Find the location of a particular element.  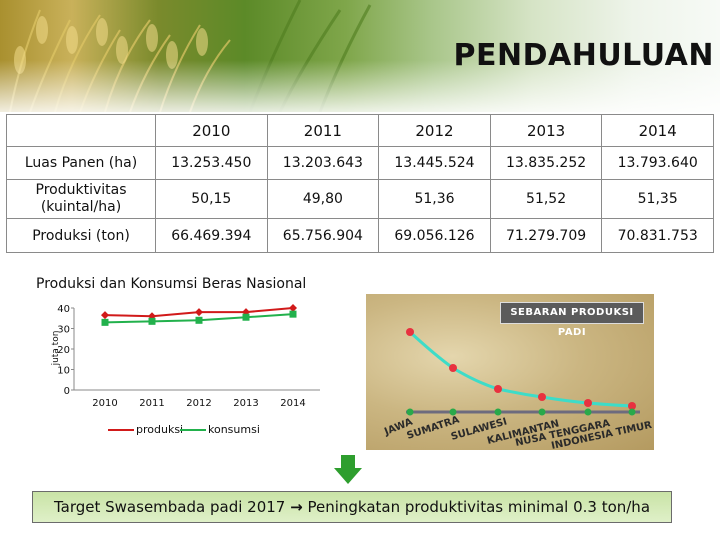

distribution-line is located at coordinates (520, 369).